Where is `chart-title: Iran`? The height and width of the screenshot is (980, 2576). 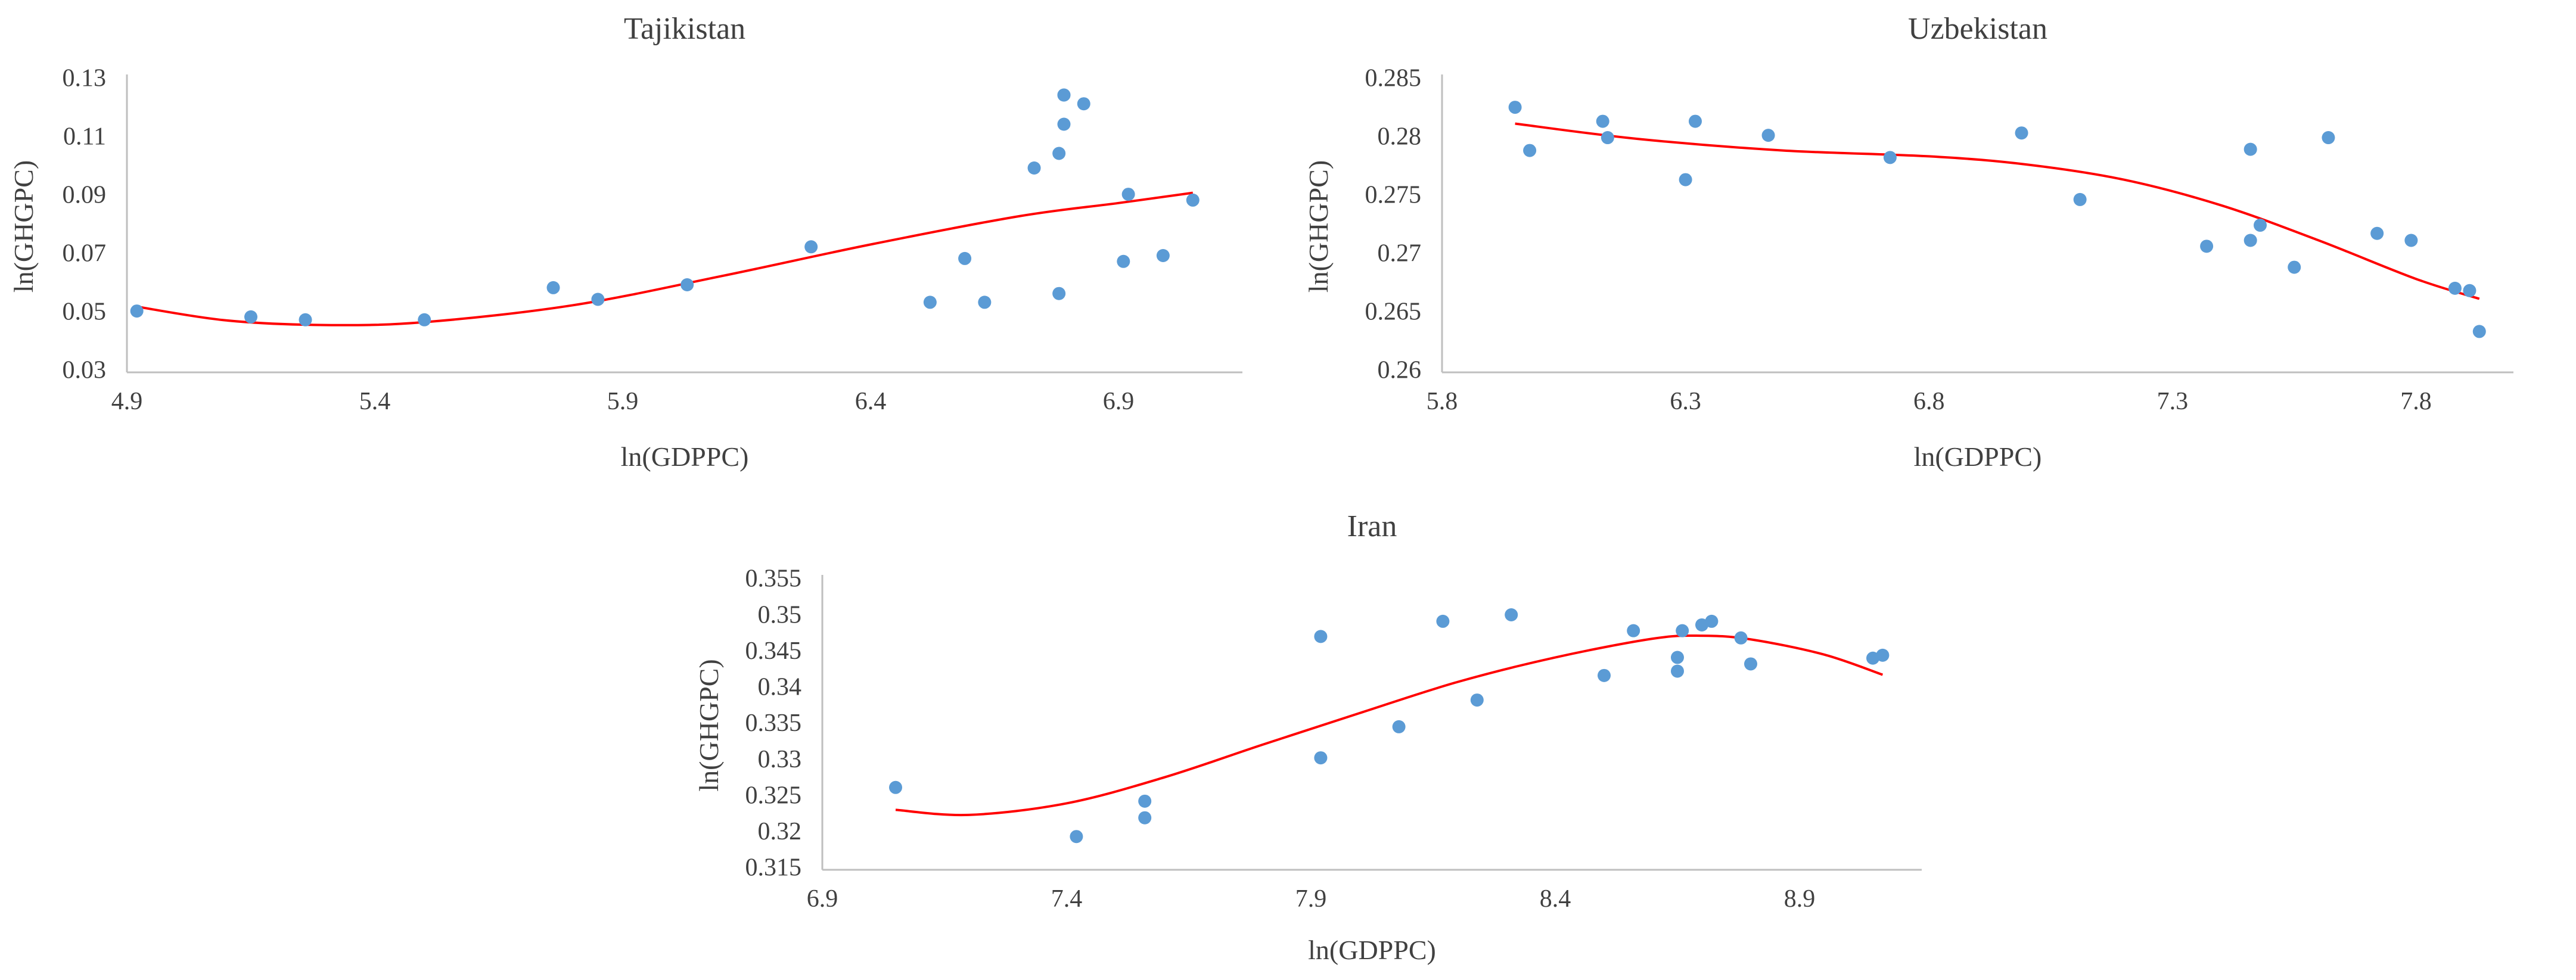
chart-title: Iran is located at coordinates (1372, 526).